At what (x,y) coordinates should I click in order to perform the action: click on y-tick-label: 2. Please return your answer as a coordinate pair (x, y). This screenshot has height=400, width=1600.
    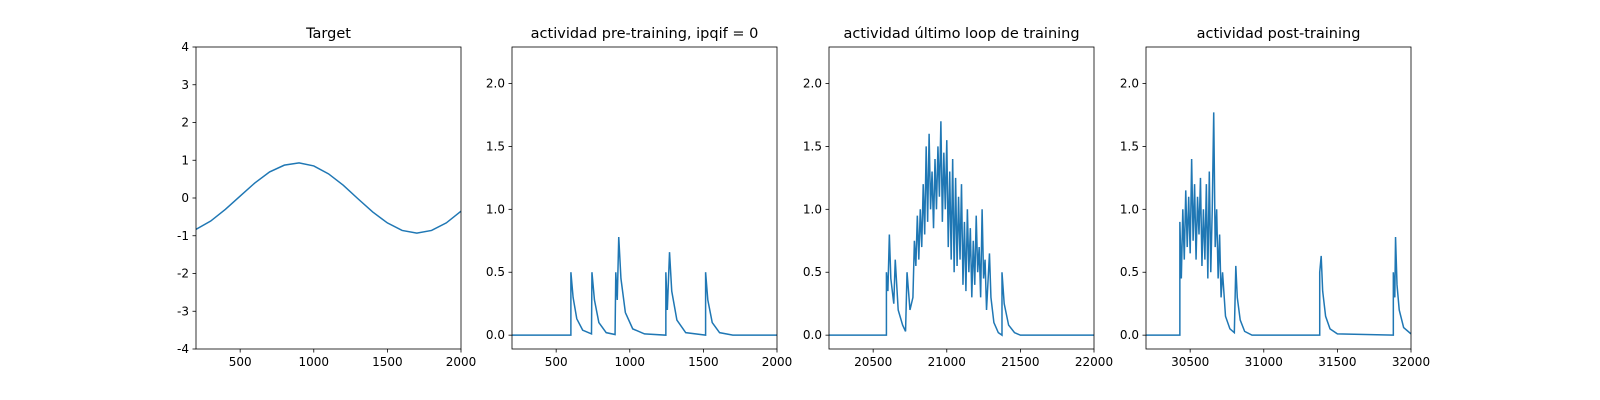
    Looking at the image, I should click on (185, 123).